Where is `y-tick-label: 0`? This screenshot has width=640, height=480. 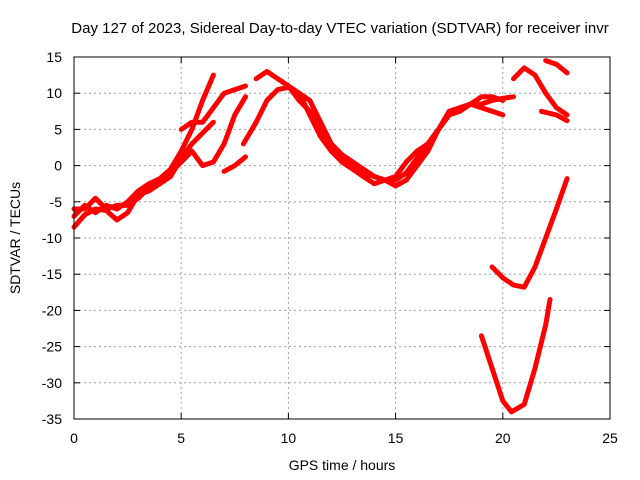 y-tick-label: 0 is located at coordinates (58, 166).